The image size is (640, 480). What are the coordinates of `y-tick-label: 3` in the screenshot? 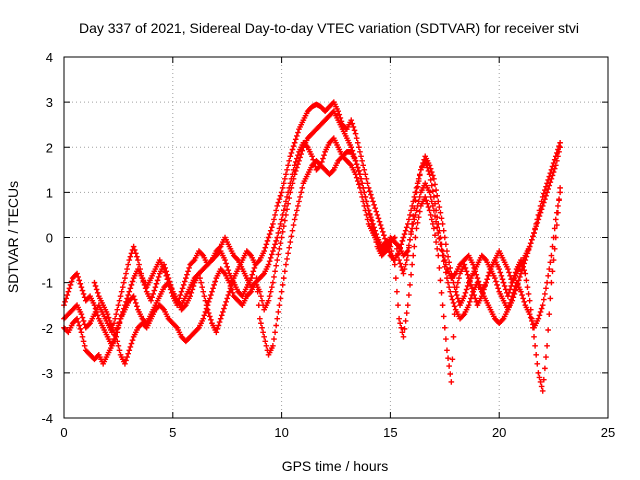 It's located at (49, 102).